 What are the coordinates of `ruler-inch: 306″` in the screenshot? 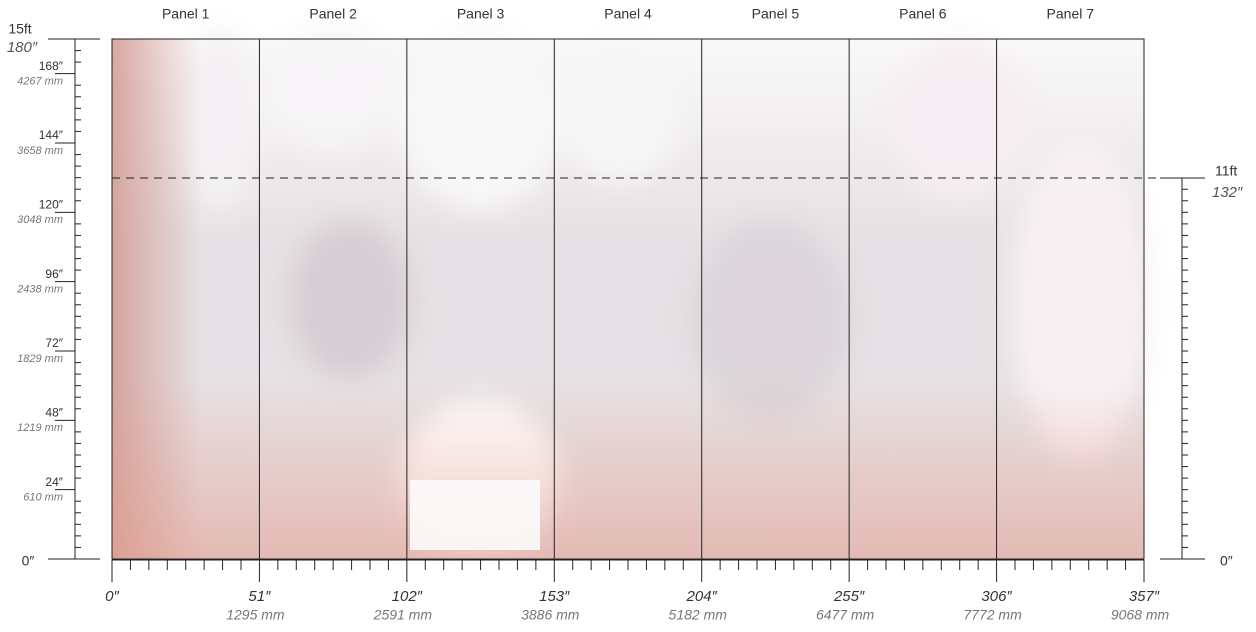 It's located at (996, 596).